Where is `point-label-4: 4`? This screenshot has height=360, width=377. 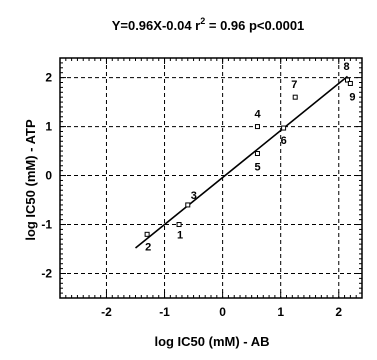 point-label-4: 4 is located at coordinates (257, 115).